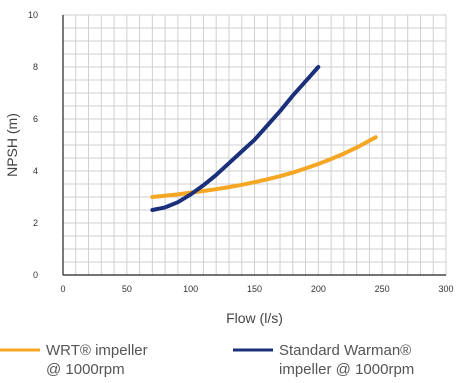 The height and width of the screenshot is (383, 467). What do you see at coordinates (190, 289) in the screenshot?
I see `x-tick-label: 100` at bounding box center [190, 289].